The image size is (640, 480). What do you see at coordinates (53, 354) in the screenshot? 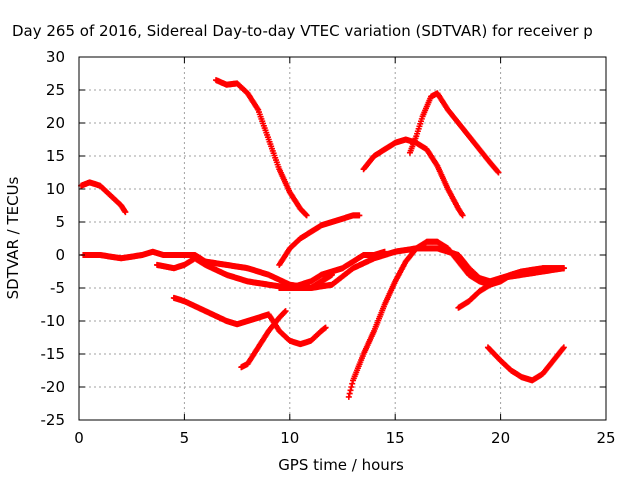
I see `y-tick-label: -15` at bounding box center [53, 354].